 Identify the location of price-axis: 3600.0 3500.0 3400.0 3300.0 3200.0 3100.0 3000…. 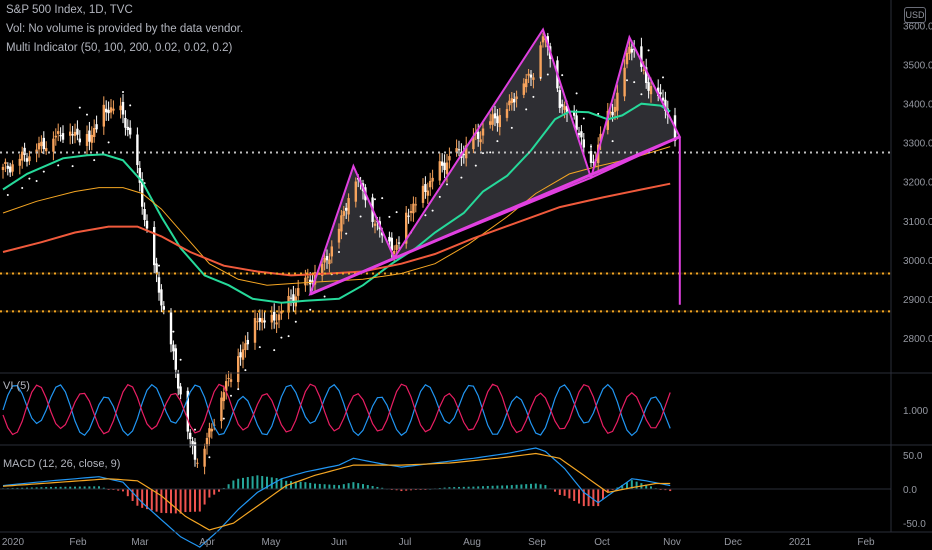
(917, 183).